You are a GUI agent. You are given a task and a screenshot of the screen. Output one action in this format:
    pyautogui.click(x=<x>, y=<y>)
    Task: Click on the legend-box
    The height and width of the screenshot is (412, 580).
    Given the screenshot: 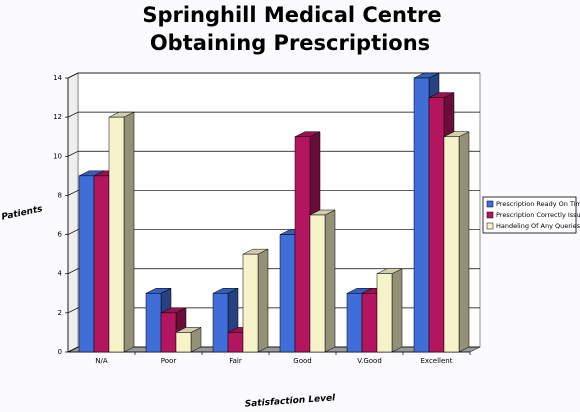 What is the action you would take?
    pyautogui.click(x=529, y=215)
    